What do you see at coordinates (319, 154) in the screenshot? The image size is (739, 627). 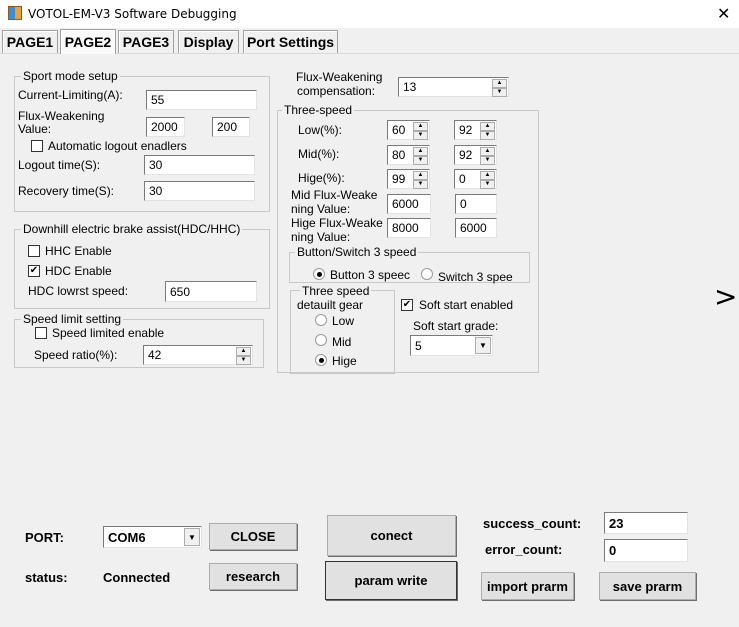 I see `mid-label: Mid(%):` at bounding box center [319, 154].